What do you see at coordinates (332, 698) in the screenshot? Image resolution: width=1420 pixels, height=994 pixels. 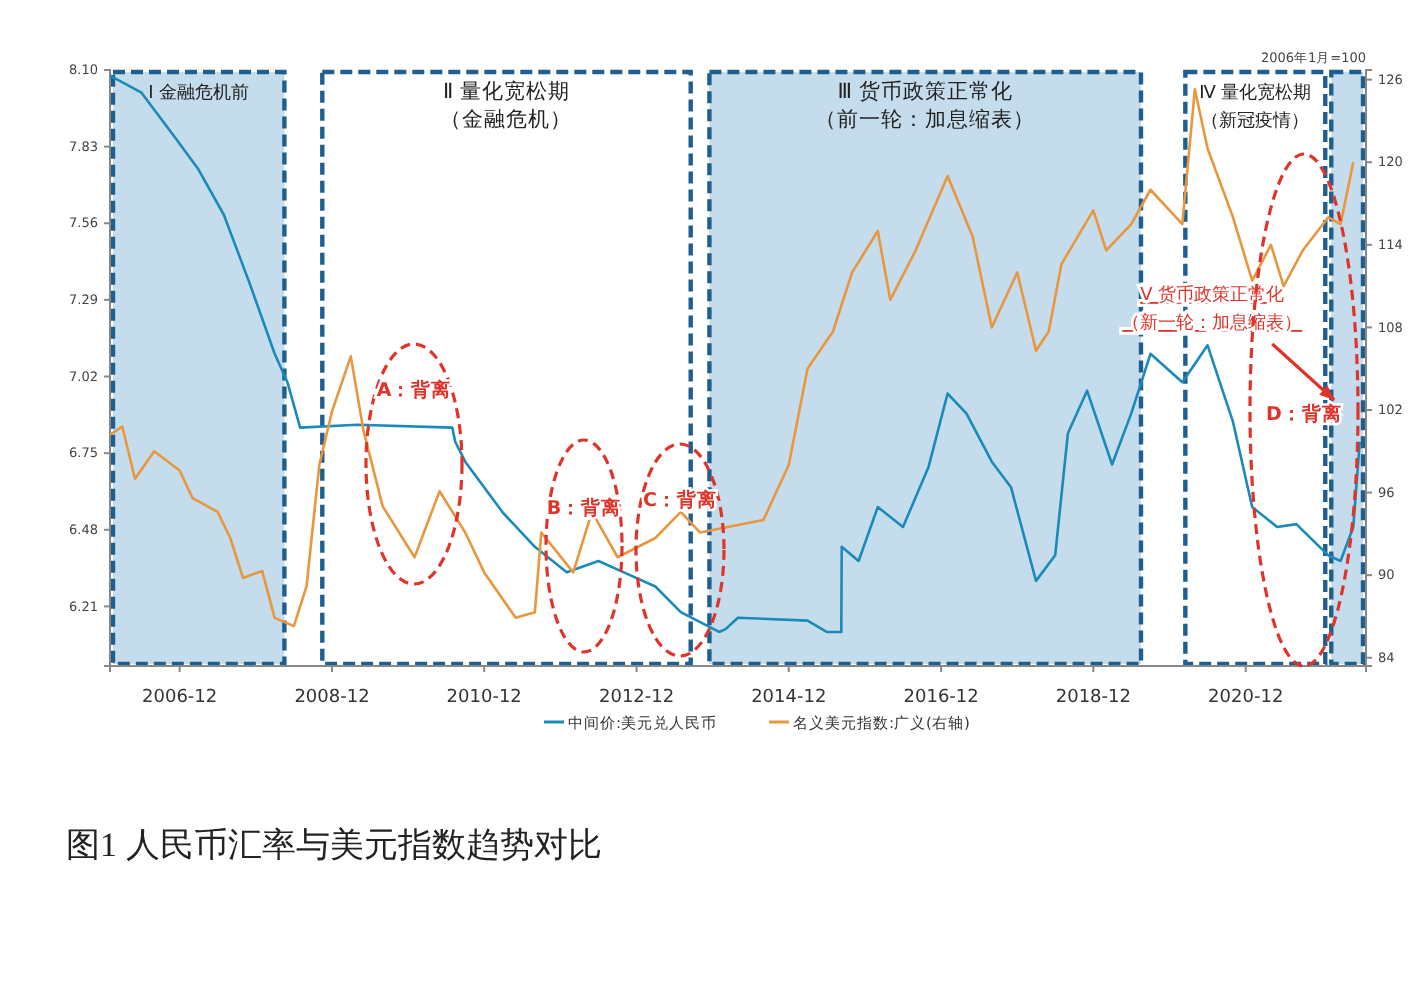 I see `x-tick-label: 2008-12` at bounding box center [332, 698].